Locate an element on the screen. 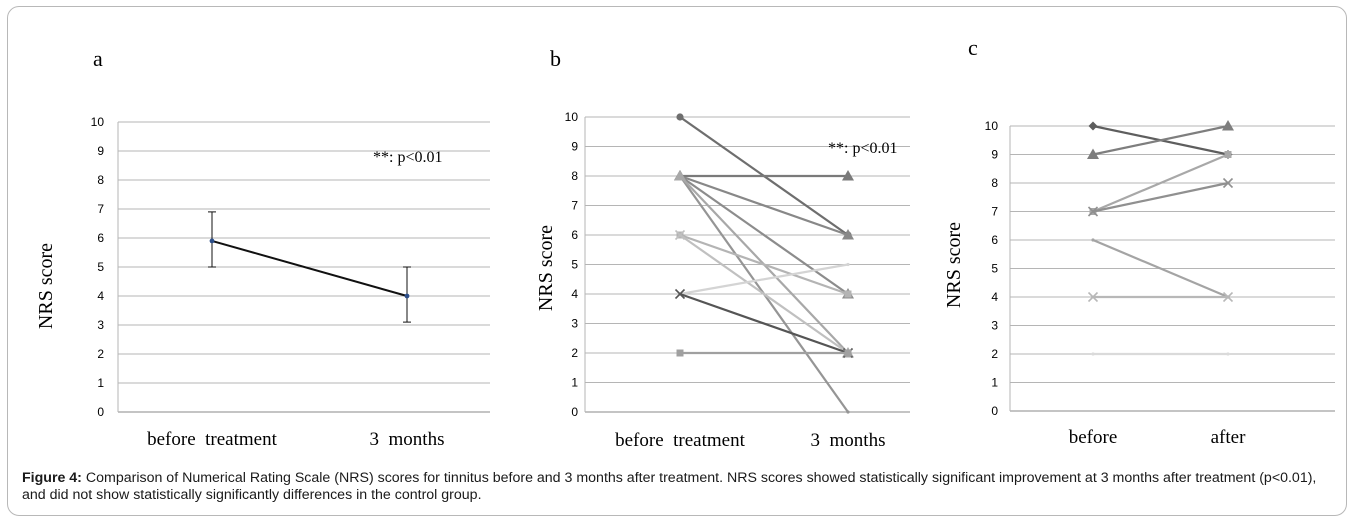 This screenshot has height=521, width=1355. panel-letter: c is located at coordinates (973, 47).